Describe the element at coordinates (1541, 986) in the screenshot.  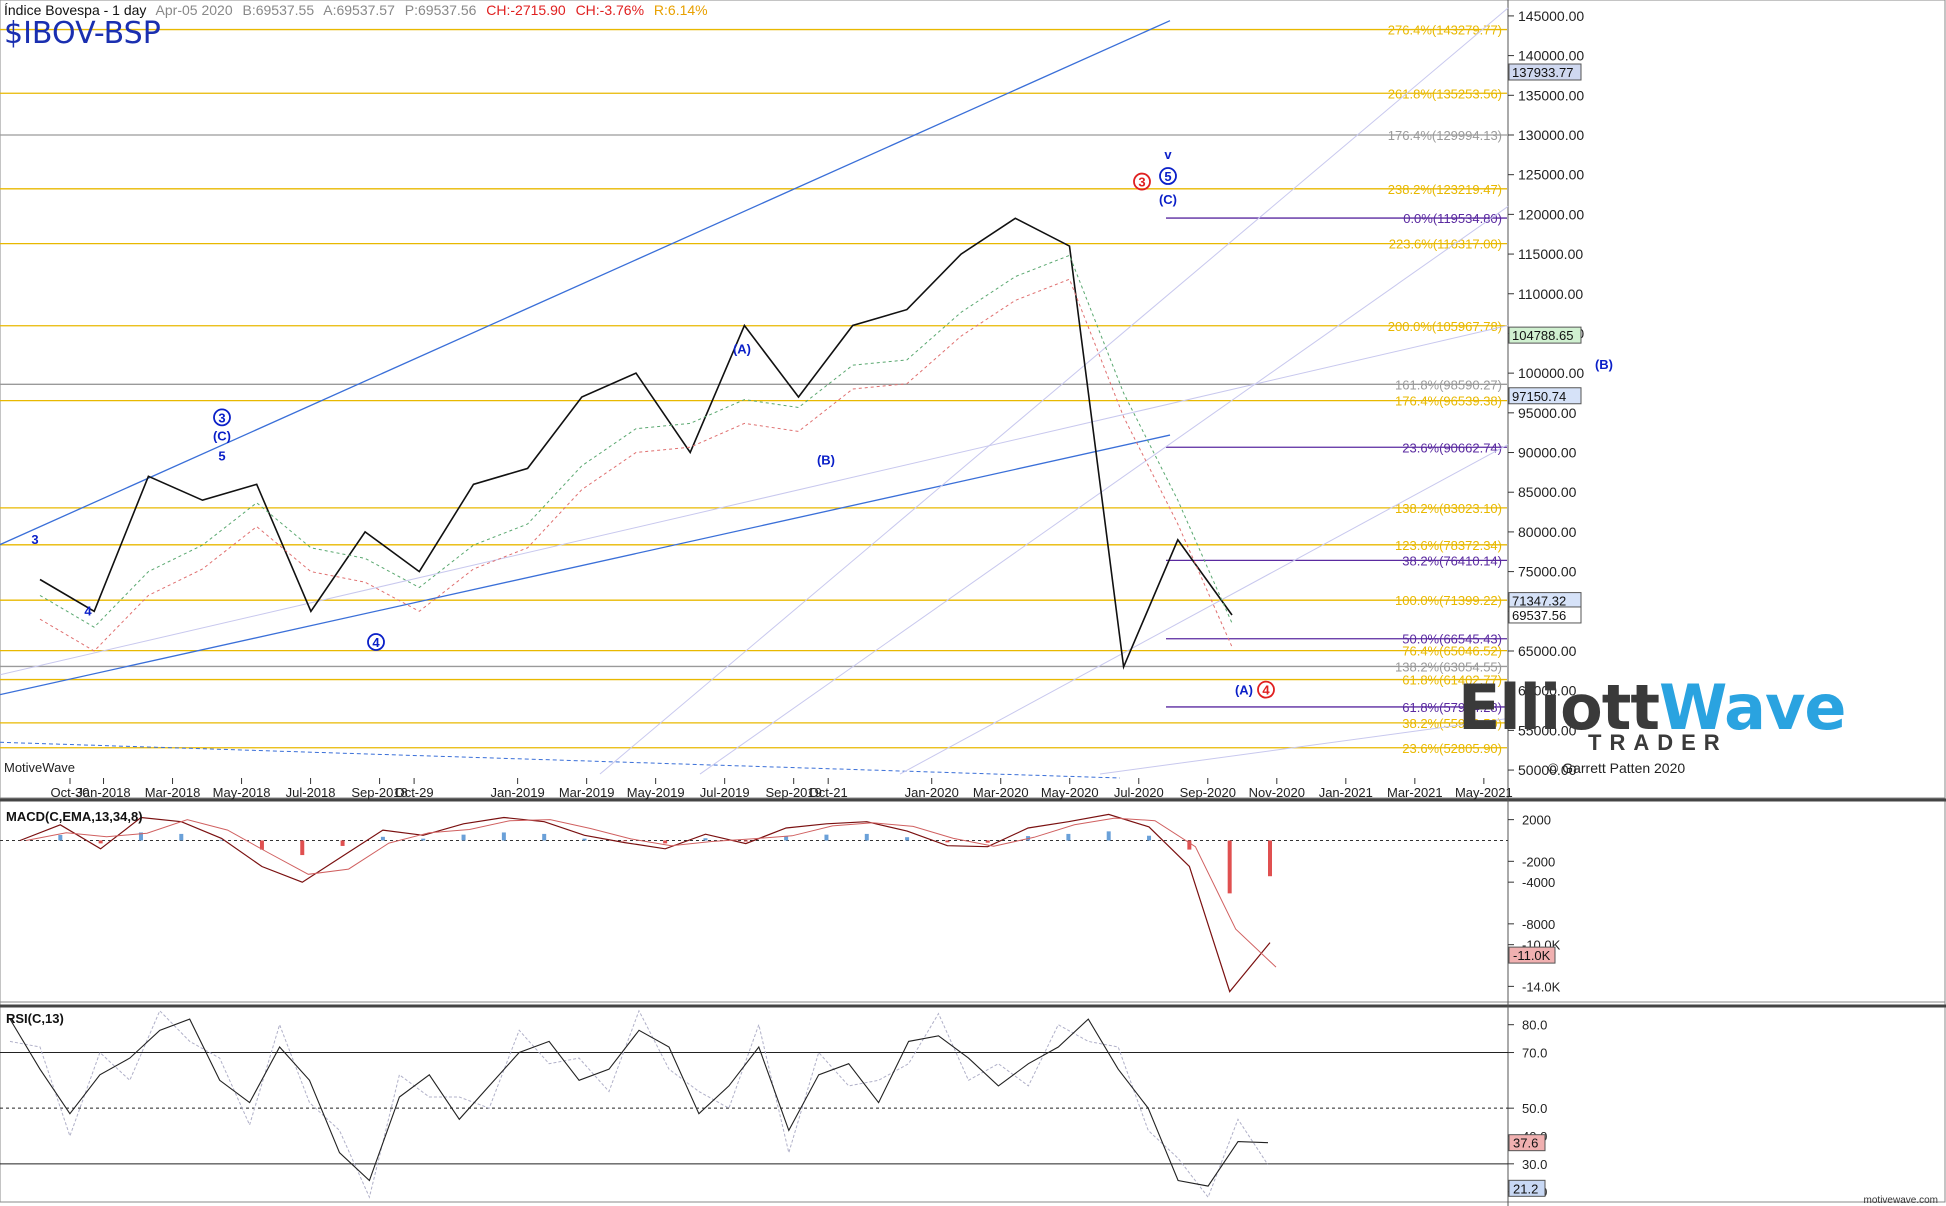
I see `macd-y-tick-label: -14.0K` at that location.